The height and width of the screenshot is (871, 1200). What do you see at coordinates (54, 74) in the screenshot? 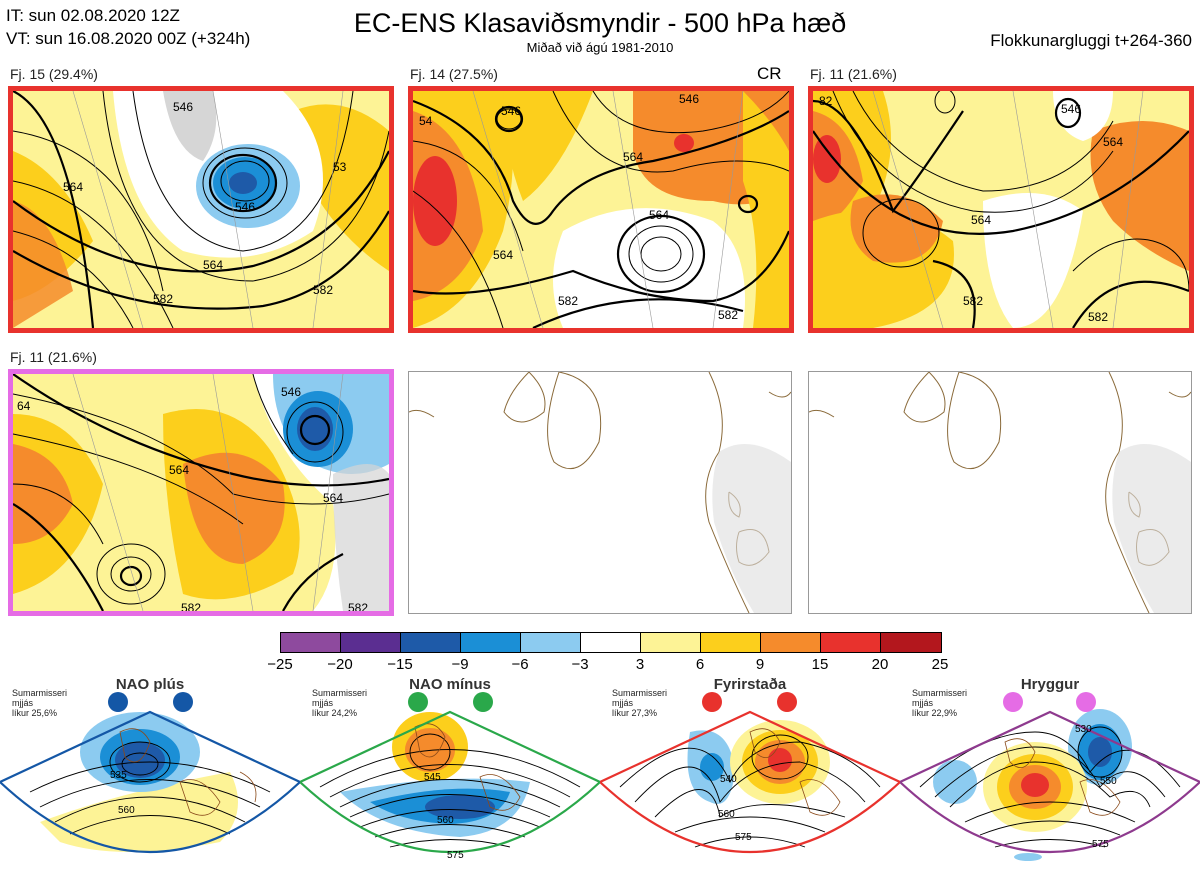
I see `panel-1-label: Fj. 15 (29.4%)` at bounding box center [54, 74].